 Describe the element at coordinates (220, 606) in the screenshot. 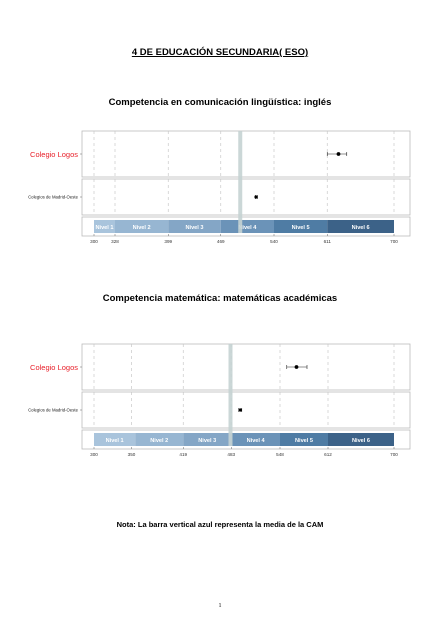

I see `page-number: 1` at that location.